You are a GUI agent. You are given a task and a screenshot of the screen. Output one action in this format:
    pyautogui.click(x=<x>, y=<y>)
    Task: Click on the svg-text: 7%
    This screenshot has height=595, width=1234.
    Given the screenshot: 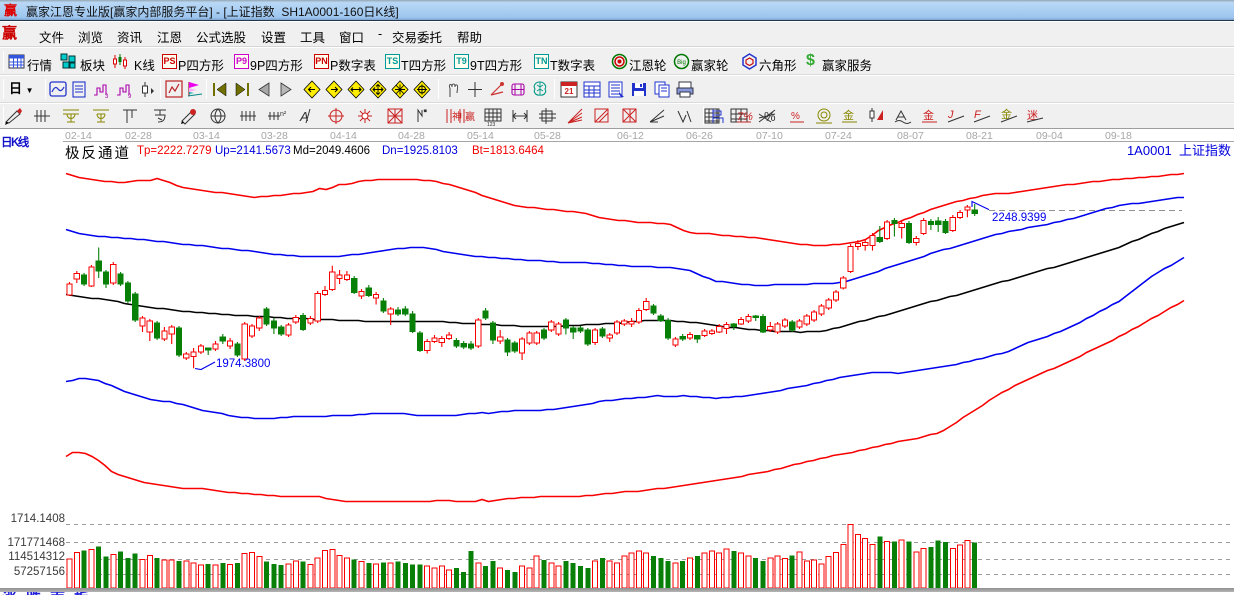 What is the action you would take?
    pyautogui.click(x=745, y=117)
    